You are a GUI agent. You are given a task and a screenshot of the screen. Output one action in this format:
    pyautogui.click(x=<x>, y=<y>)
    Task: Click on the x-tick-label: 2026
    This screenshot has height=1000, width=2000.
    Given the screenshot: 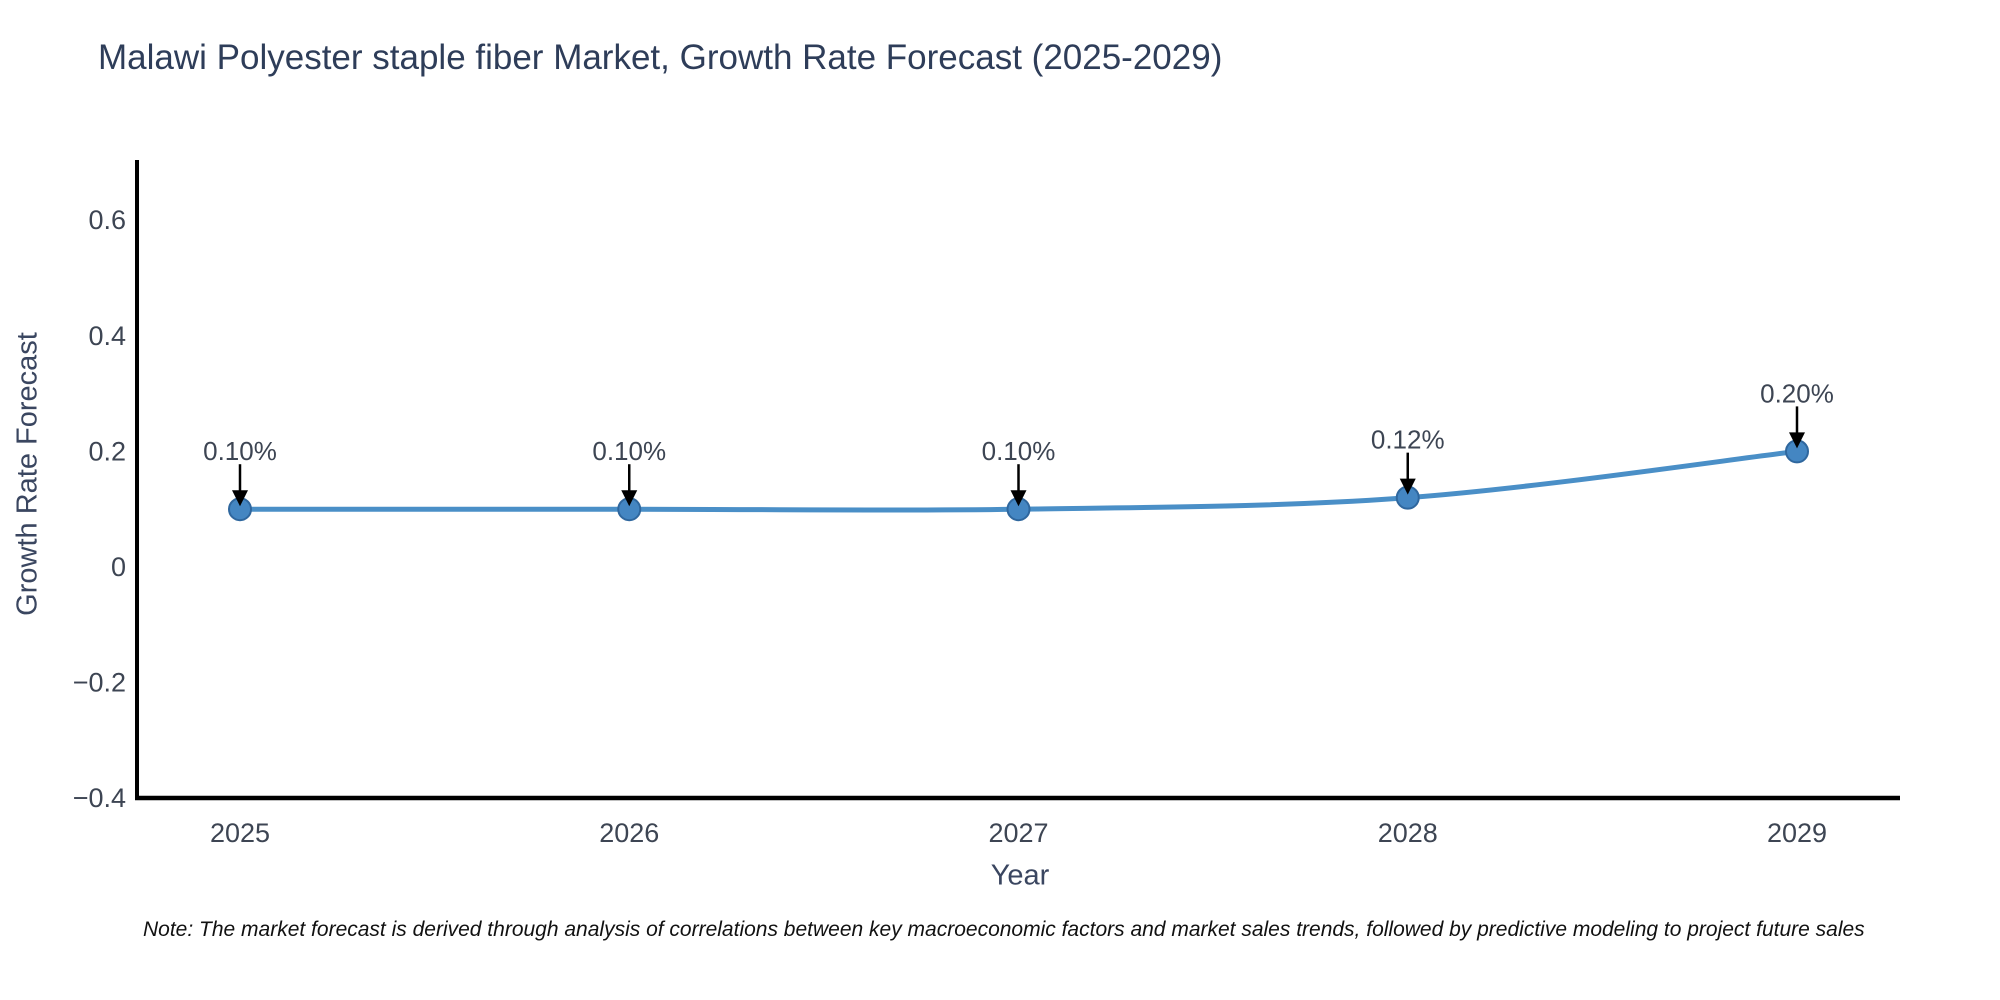 What is the action you would take?
    pyautogui.click(x=629, y=833)
    